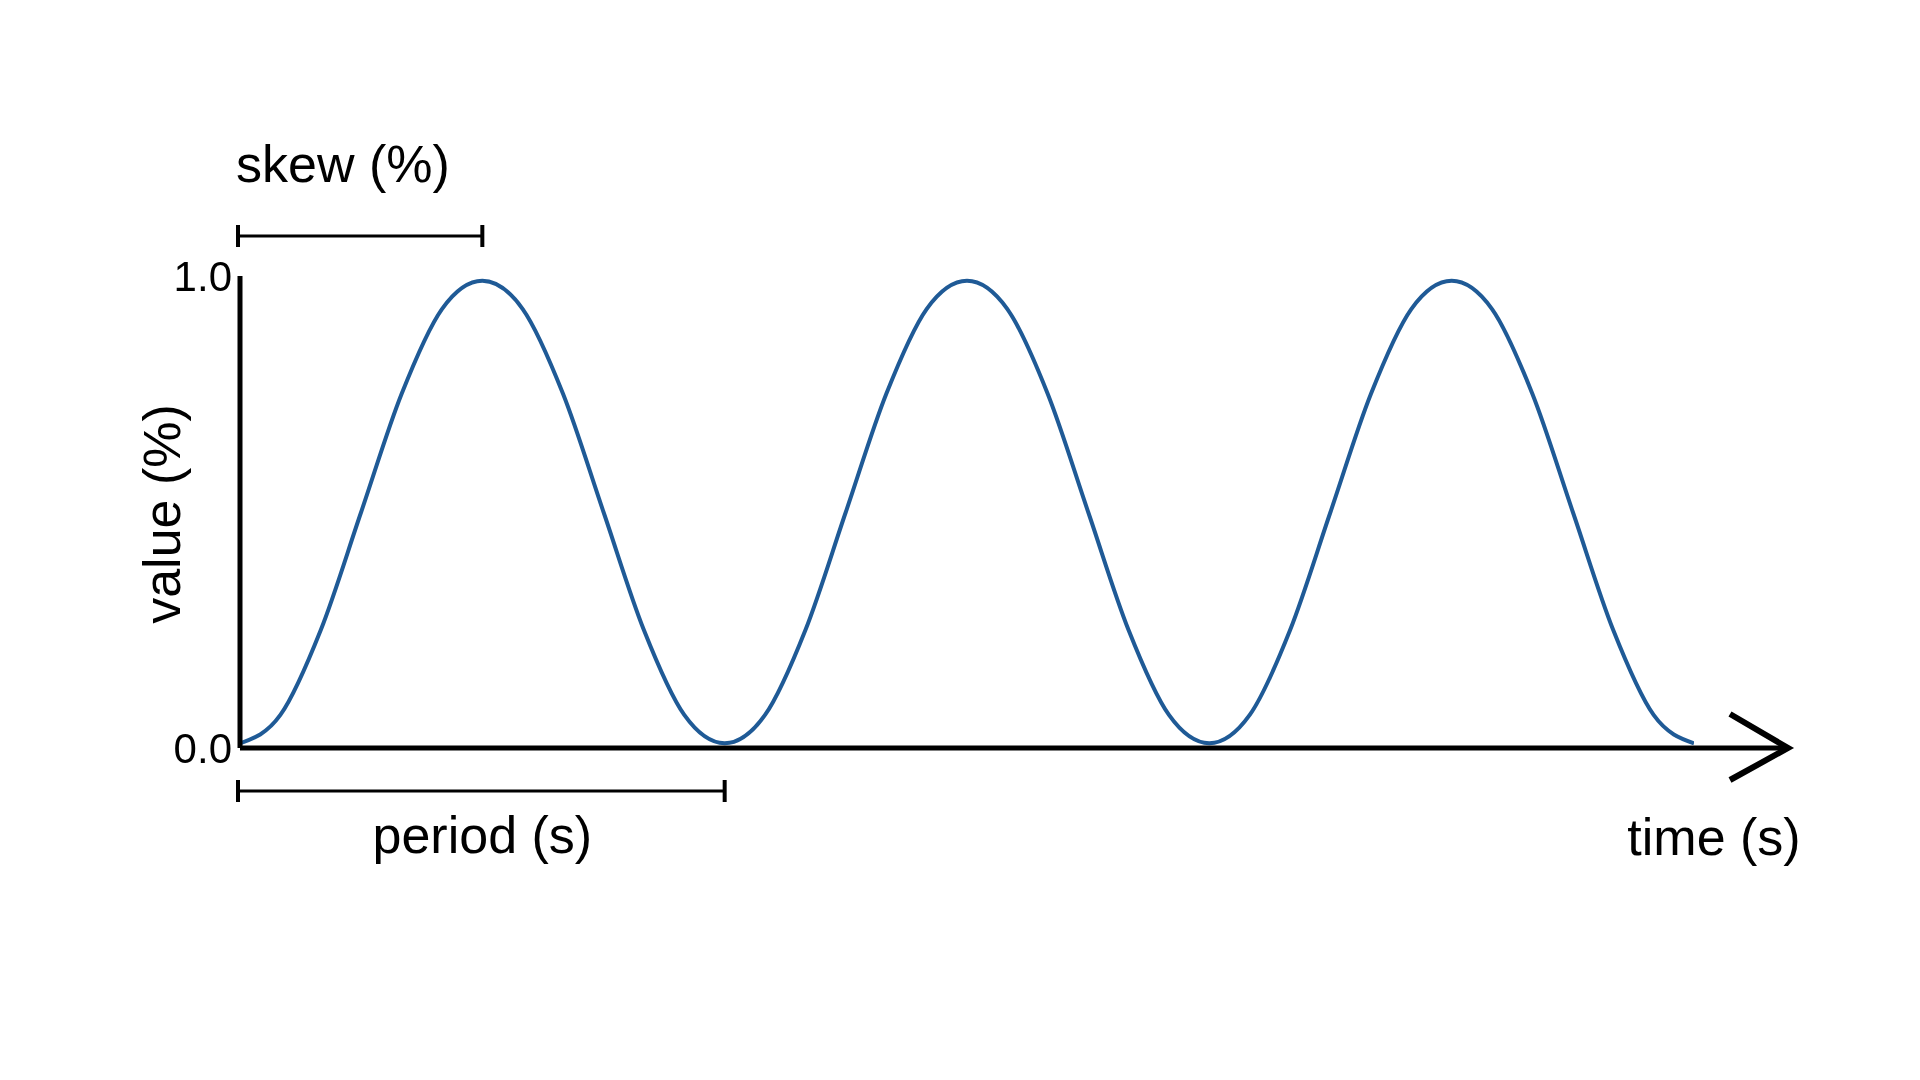 This screenshot has width=1920, height=1080. Describe the element at coordinates (1714, 837) in the screenshot. I see `x-axis-title: time (s)` at that location.